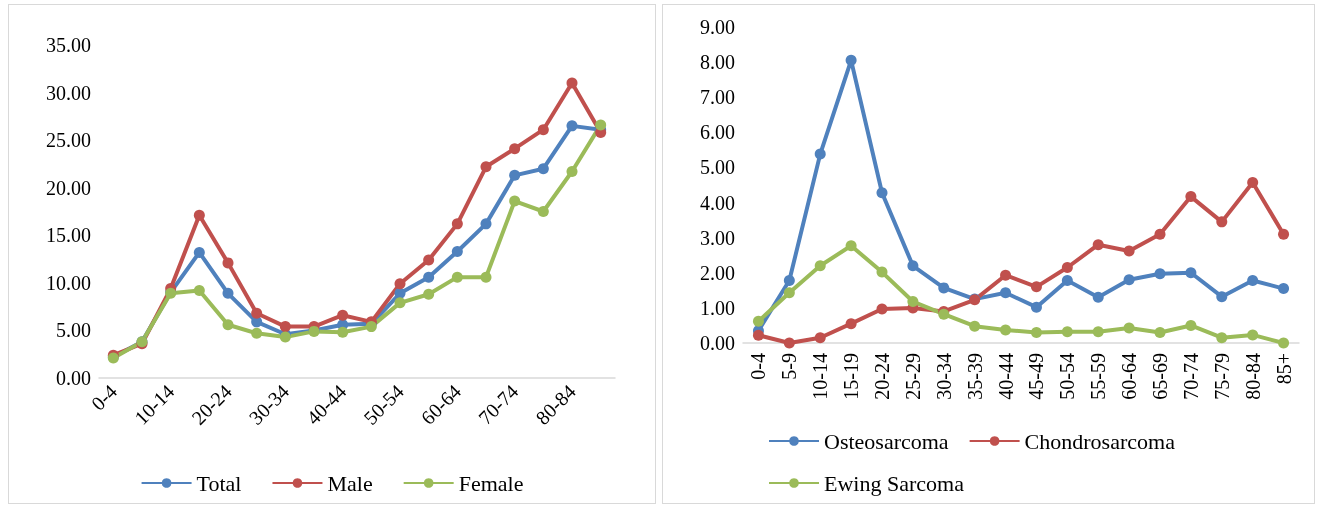 The image size is (1323, 512). Describe the element at coordinates (1160, 376) in the screenshot. I see `x-tick-label: 65-69` at that location.